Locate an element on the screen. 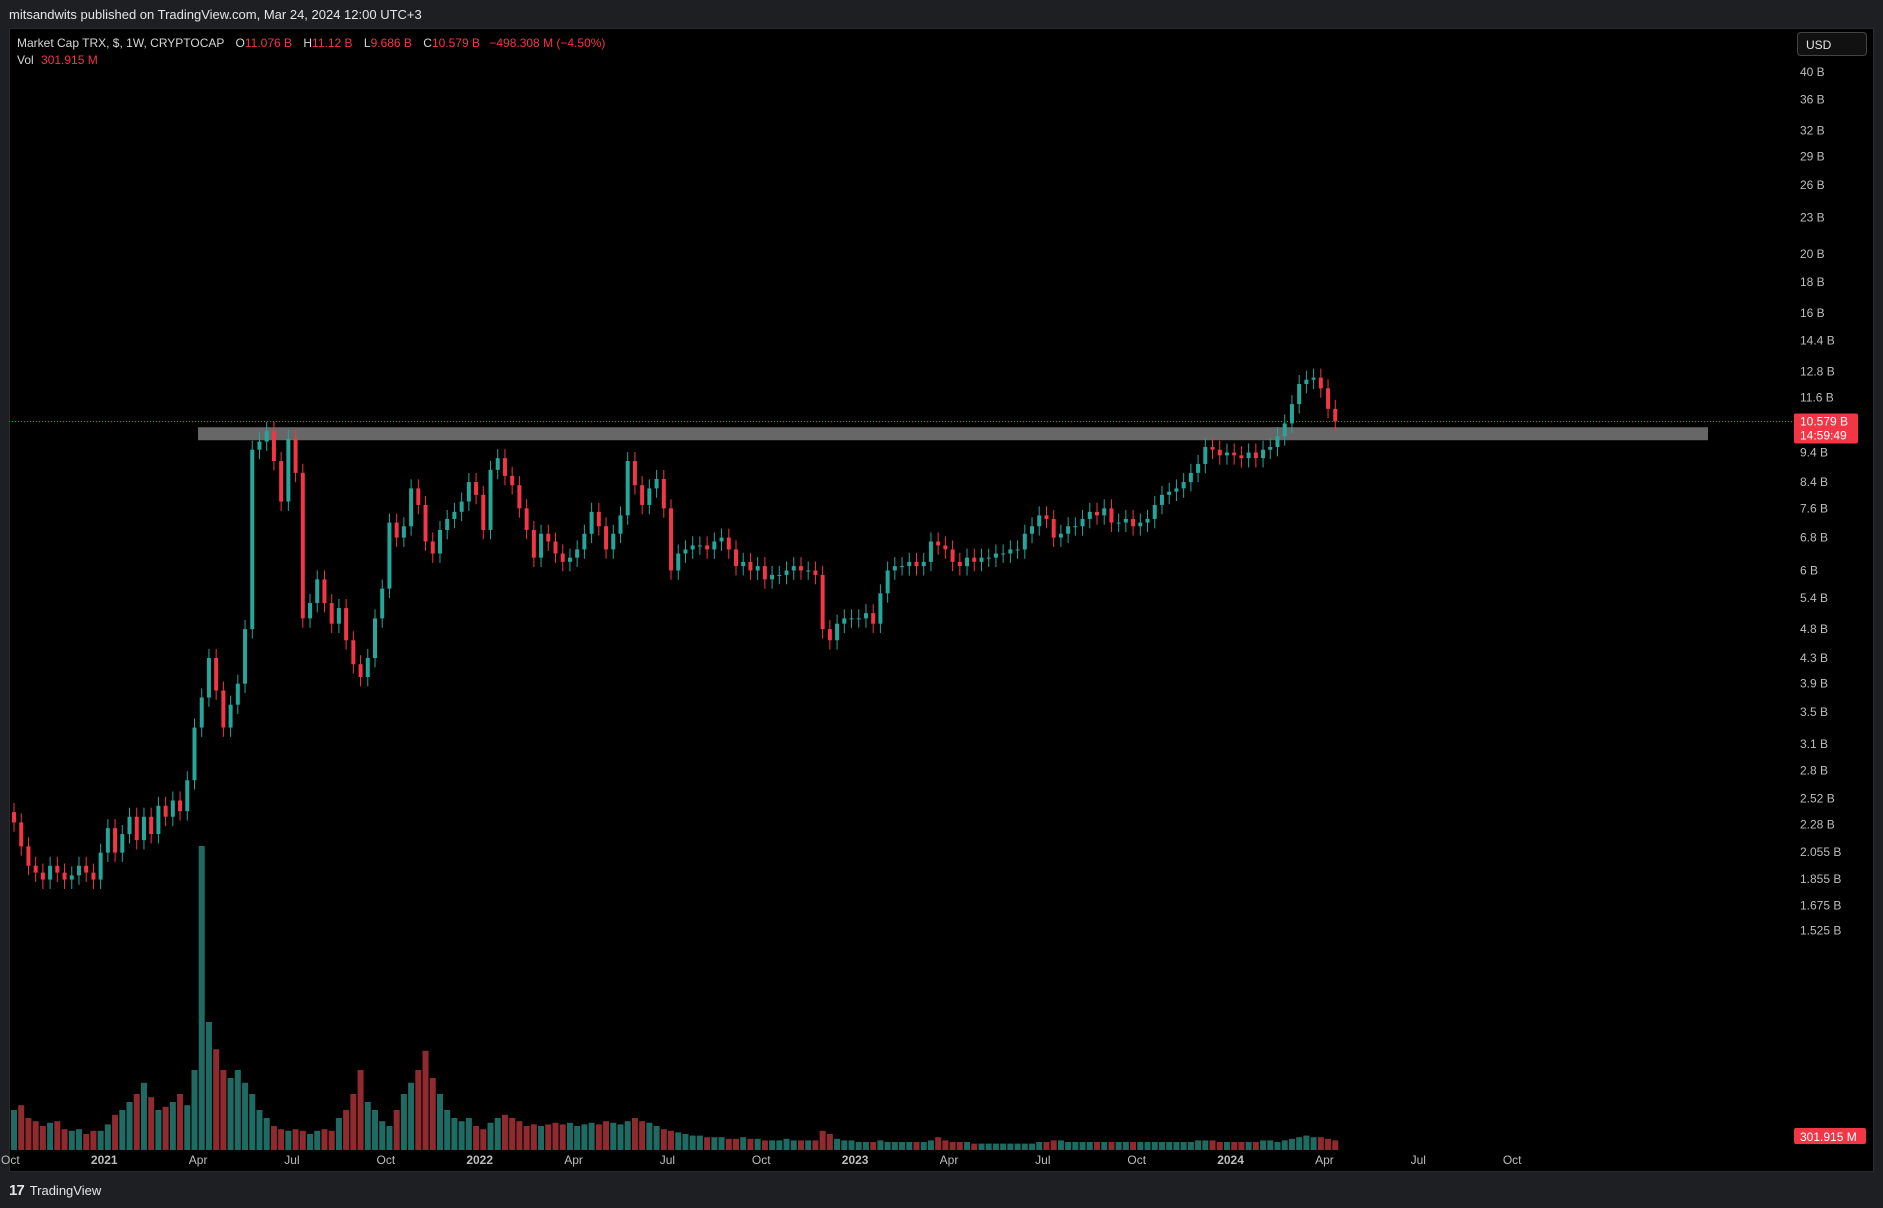  time-tick-label: 2024 is located at coordinates (1230, 1160).